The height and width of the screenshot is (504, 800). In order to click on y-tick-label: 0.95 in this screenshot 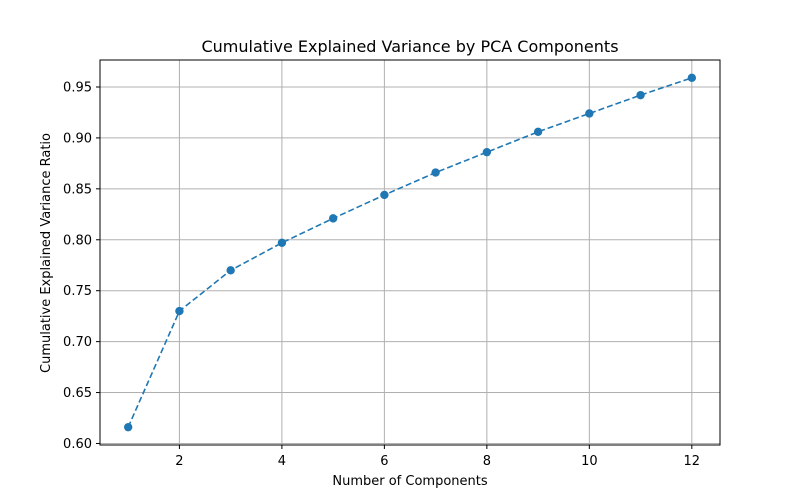, I will do `click(77, 87)`.